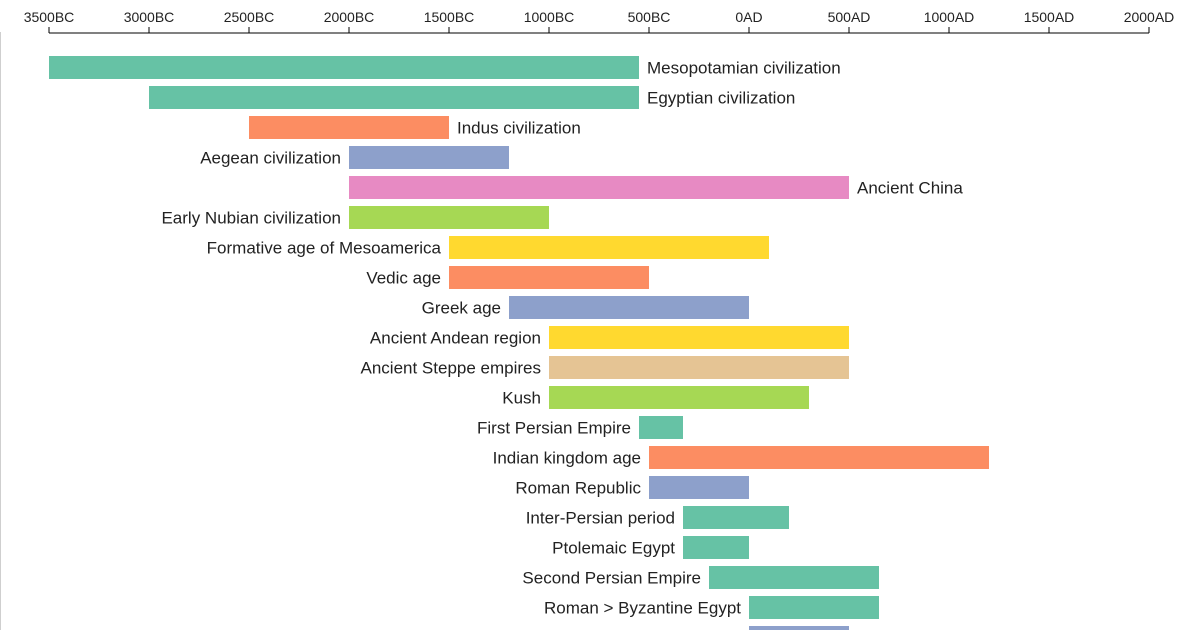 The image size is (1200, 630). What do you see at coordinates (744, 68) in the screenshot?
I see `bar-label: Mesopotamian civilization` at bounding box center [744, 68].